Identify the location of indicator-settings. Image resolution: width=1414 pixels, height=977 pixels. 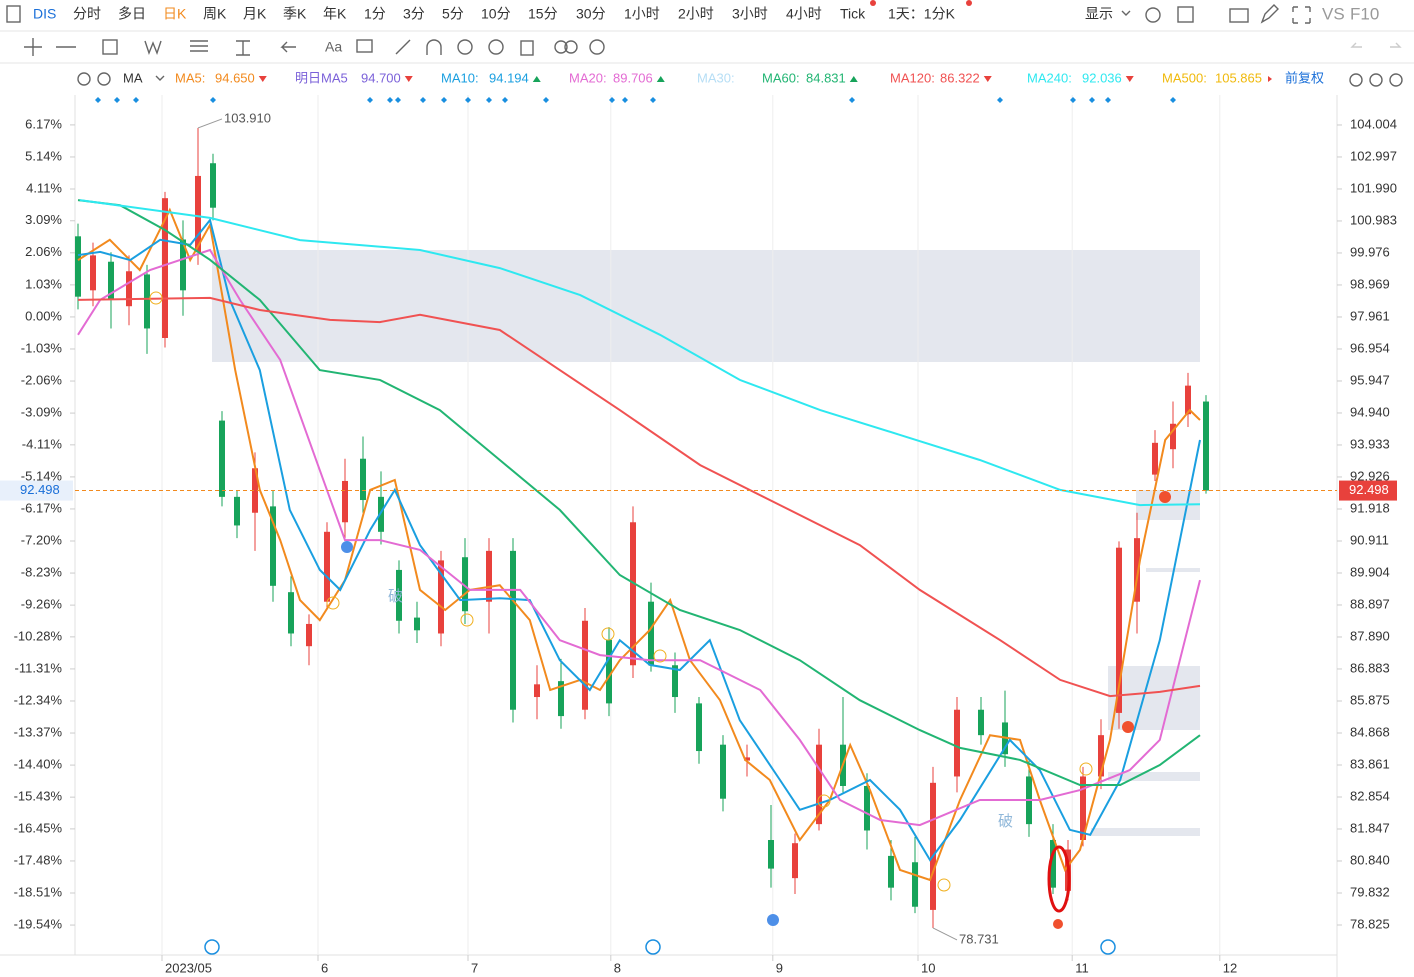
(84, 79).